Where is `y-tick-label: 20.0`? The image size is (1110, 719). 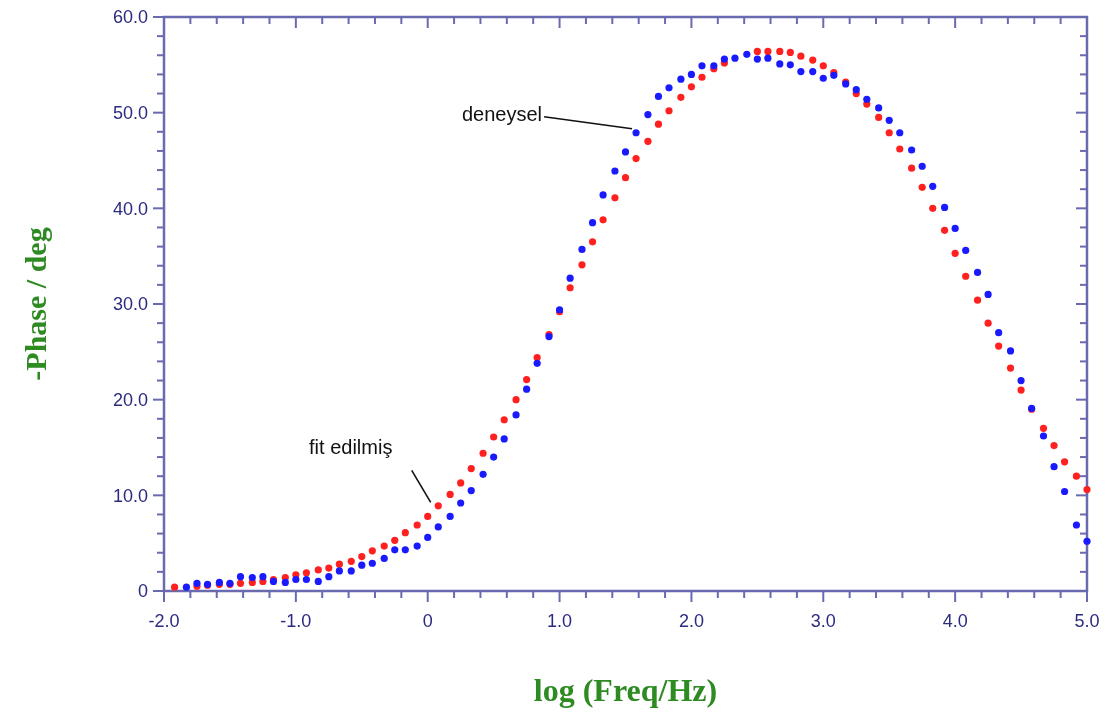 y-tick-label: 20.0 is located at coordinates (130, 399).